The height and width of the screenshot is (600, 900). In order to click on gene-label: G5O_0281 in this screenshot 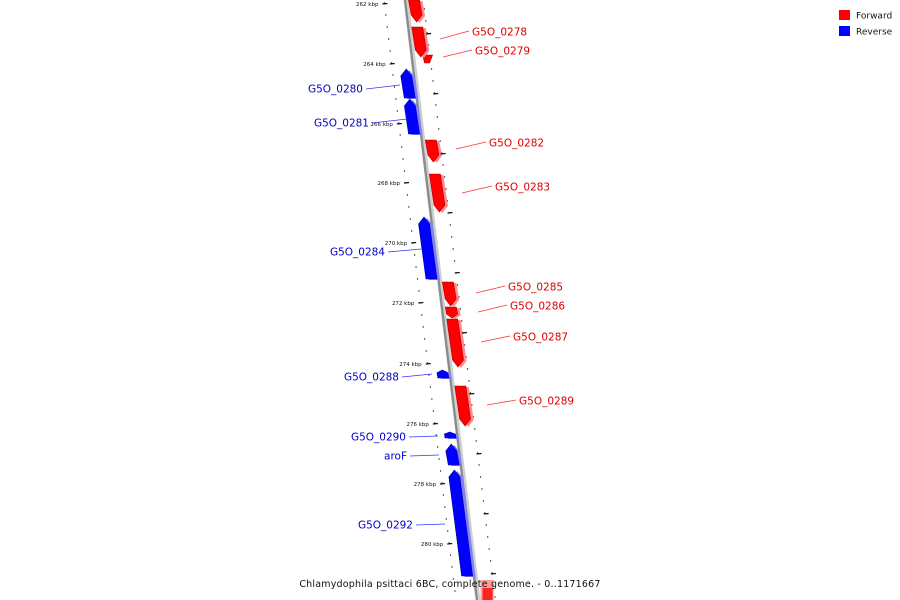, I will do `click(341, 124)`.